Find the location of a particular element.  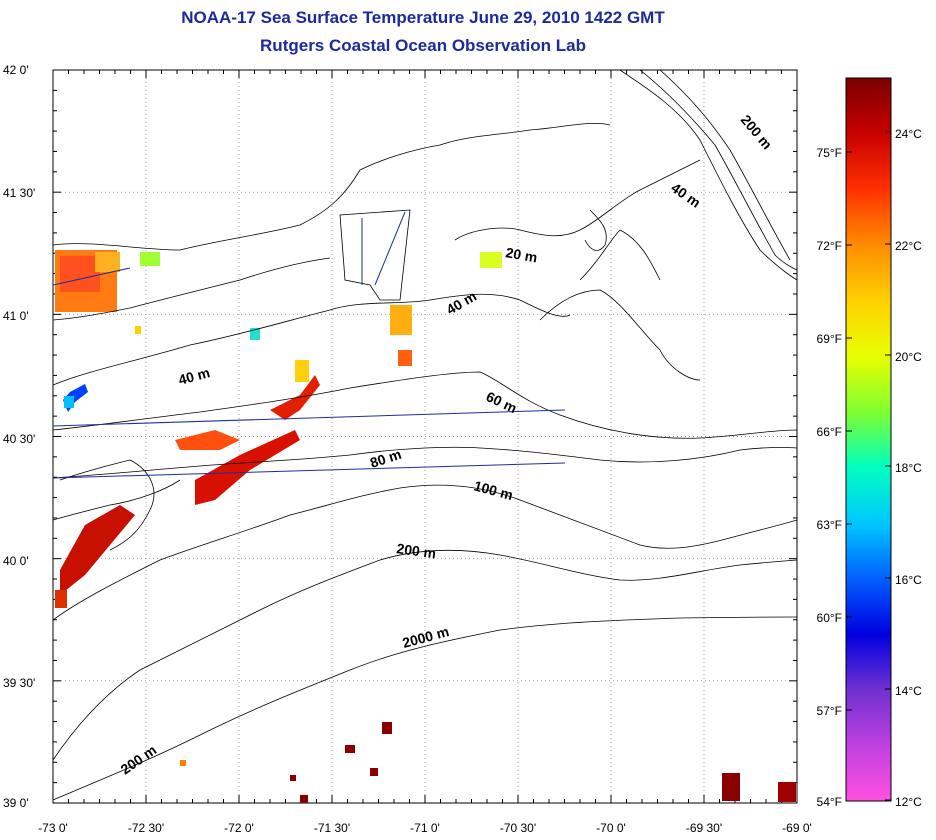

celsius-label: 16°C is located at coordinates (908, 580).